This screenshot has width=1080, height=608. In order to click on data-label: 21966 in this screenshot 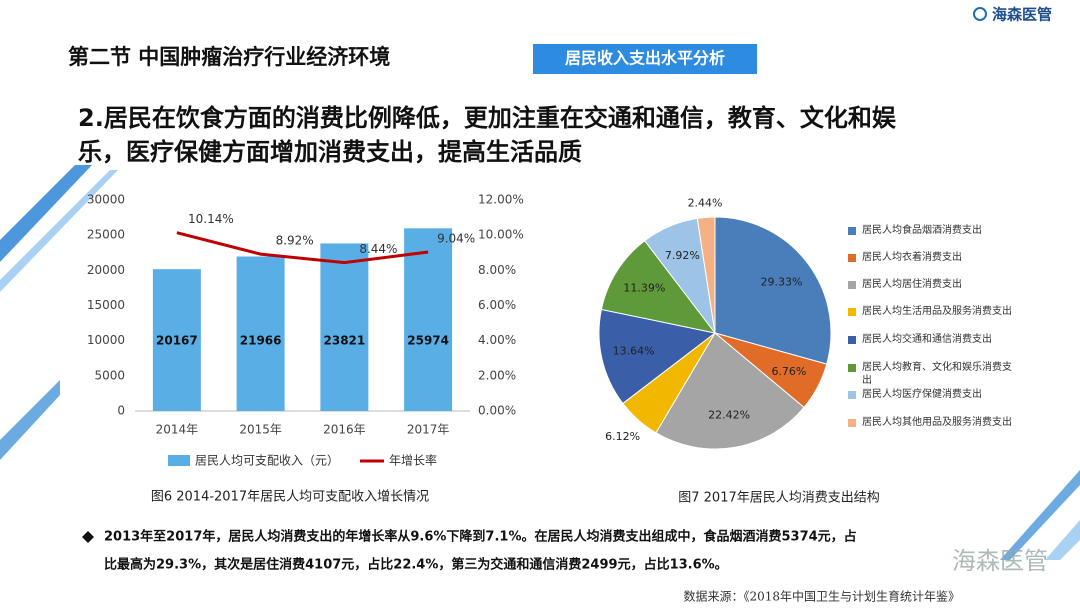, I will do `click(261, 341)`.